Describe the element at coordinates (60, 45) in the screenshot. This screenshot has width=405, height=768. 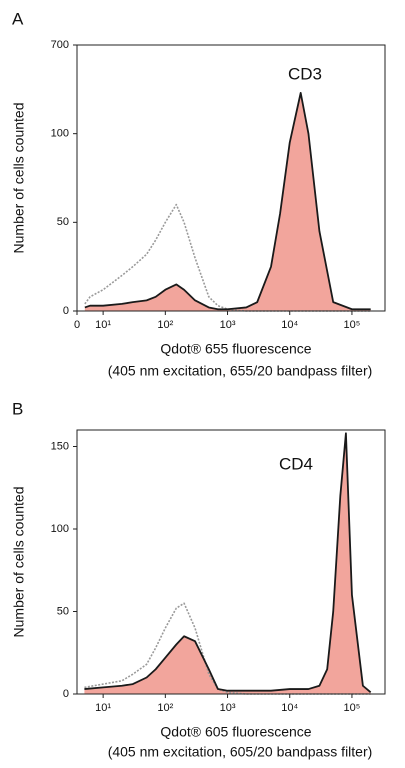
I see `y-tick-label: 700` at that location.